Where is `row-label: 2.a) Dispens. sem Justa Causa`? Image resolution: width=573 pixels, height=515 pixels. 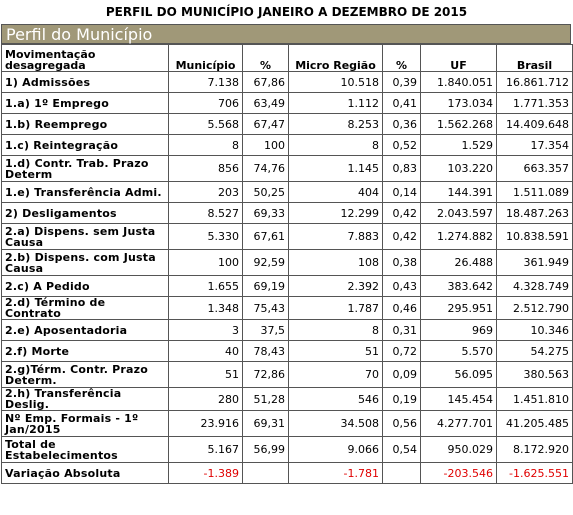 row-label: 2.a) Dispens. sem Justa Causa is located at coordinates (85, 236).